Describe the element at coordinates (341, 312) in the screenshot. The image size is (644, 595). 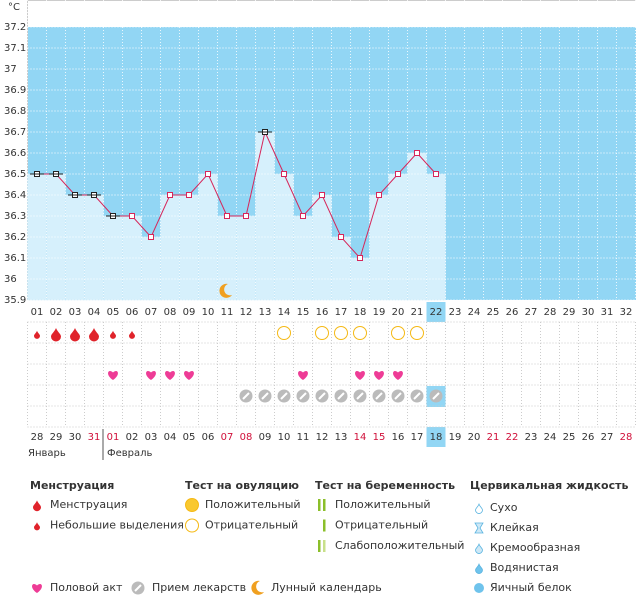
I see `x-tick-label: 17` at that location.